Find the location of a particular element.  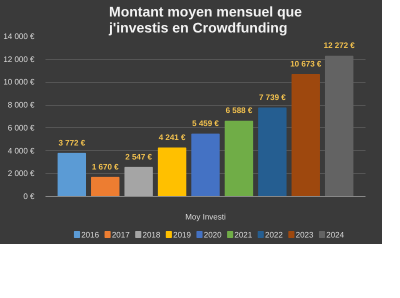

y-tick-label: 12 000 € is located at coordinates (19, 59).